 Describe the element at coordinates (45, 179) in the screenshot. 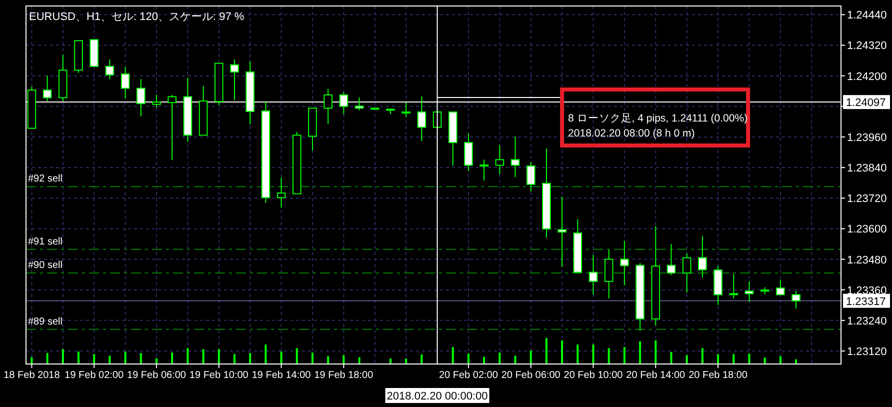

I see `ref-line-label: #92 sell` at that location.